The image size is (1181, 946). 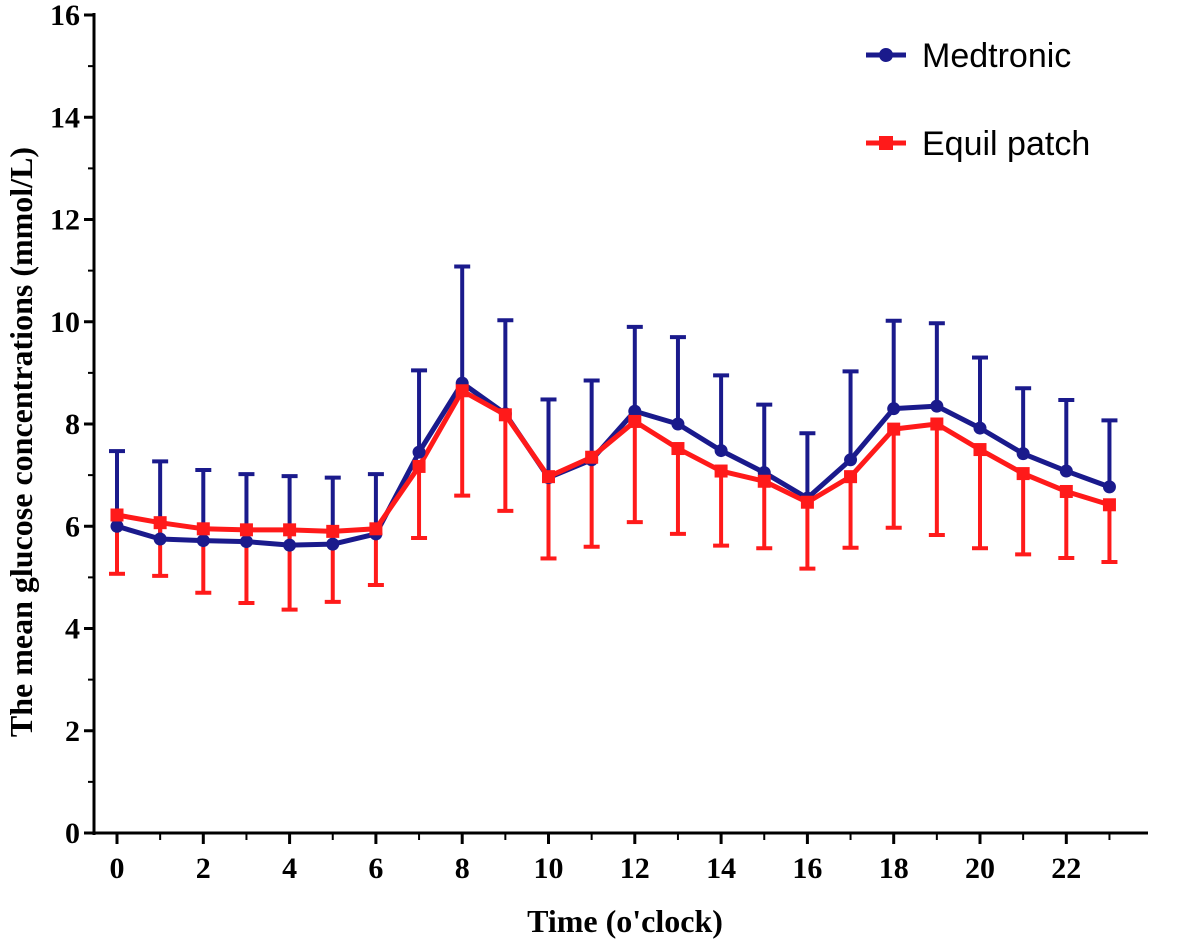 What do you see at coordinates (721, 868) in the screenshot?
I see `x-tick-label: 14` at bounding box center [721, 868].